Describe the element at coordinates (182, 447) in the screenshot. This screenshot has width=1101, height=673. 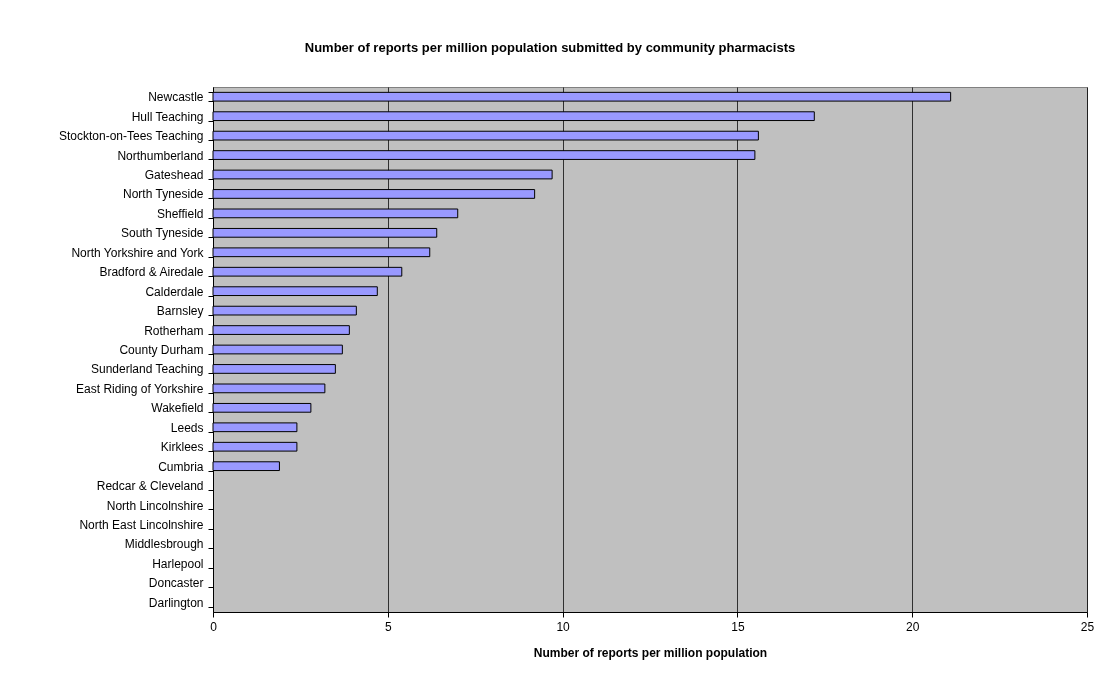
I see `y-tick-label: Kirklees` at that location.